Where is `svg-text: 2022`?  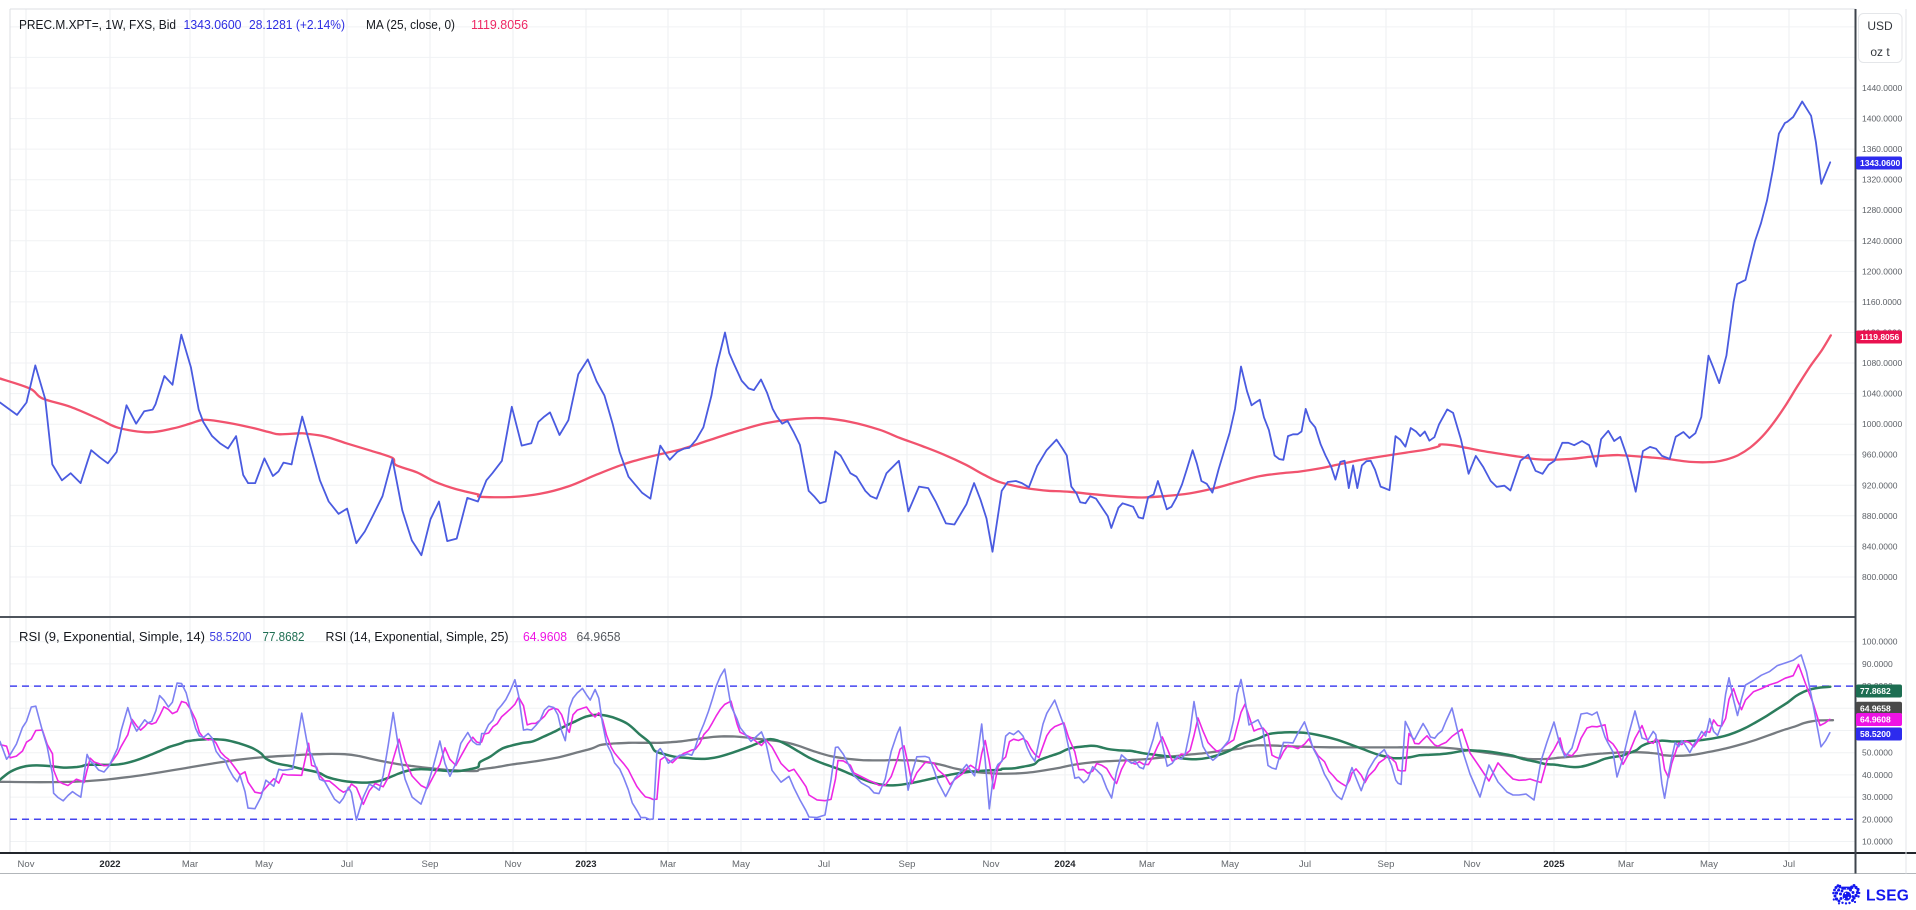 svg-text: 2022 is located at coordinates (109, 864).